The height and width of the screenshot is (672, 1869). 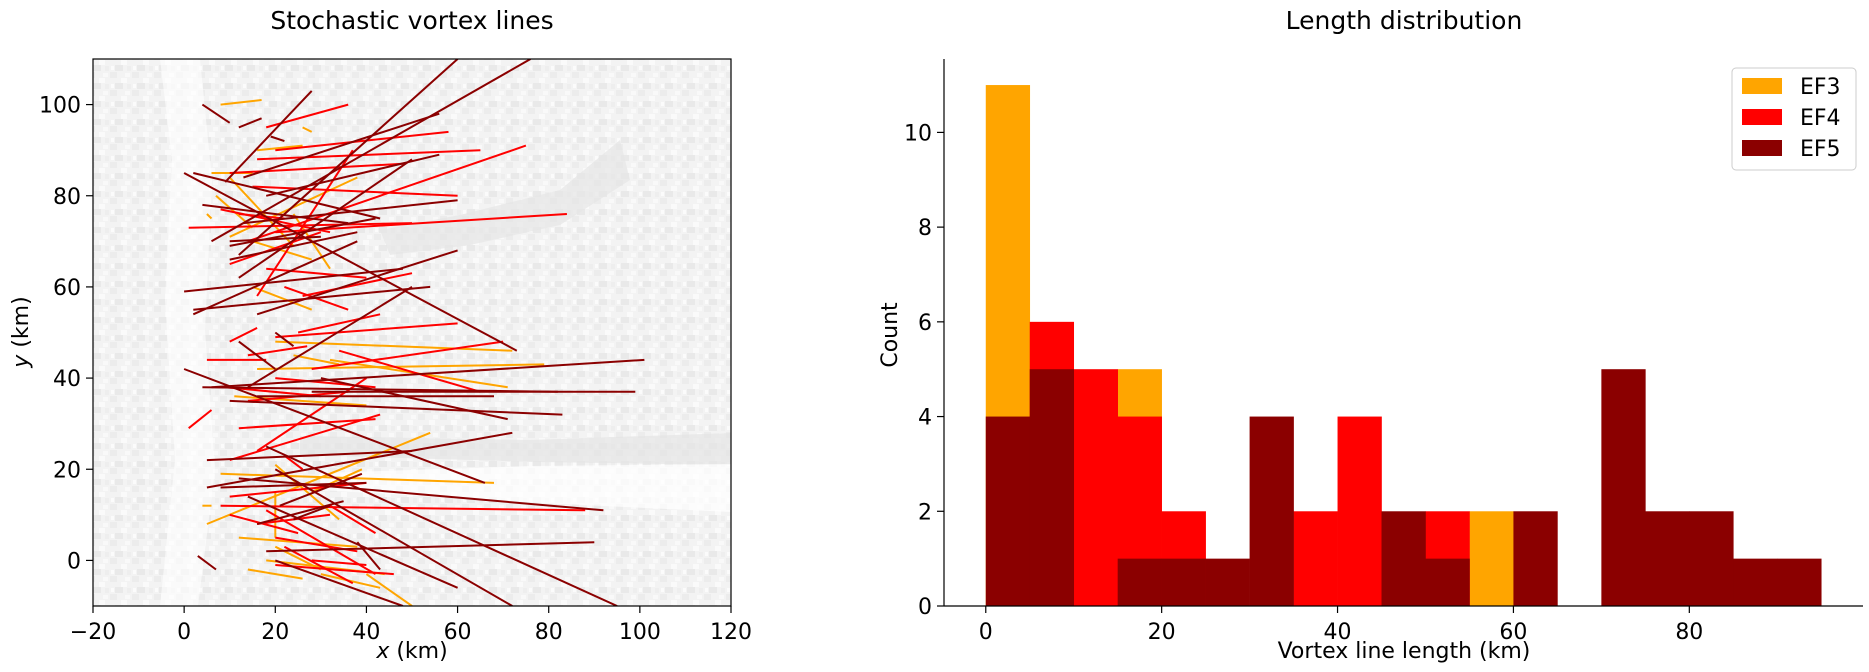 I want to click on right-x-tick-label: 20, so click(x=1162, y=632).